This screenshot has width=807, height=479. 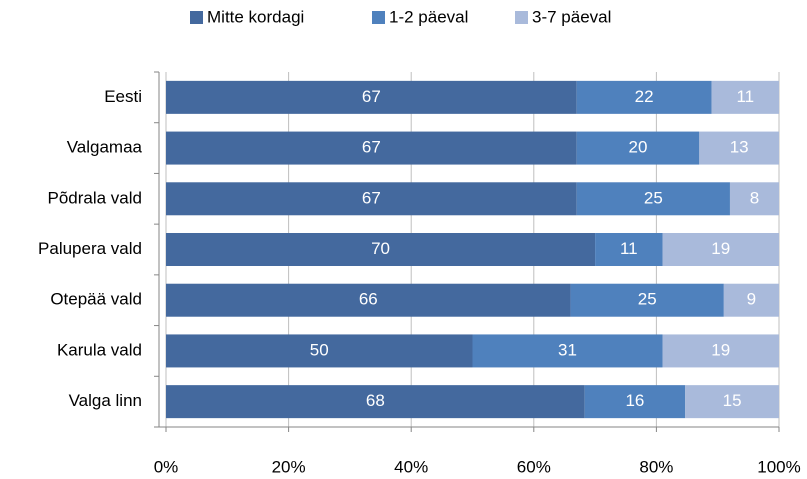 I want to click on data-label: 20, so click(x=638, y=147).